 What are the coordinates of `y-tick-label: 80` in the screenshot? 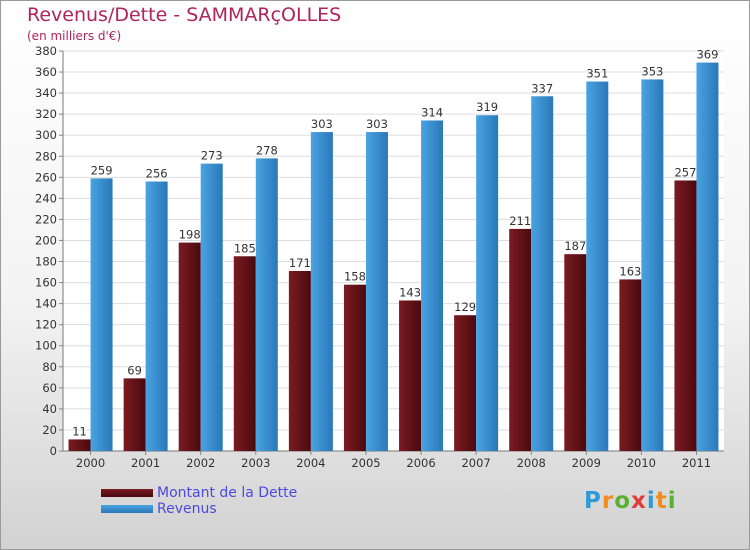 It's located at (49, 367).